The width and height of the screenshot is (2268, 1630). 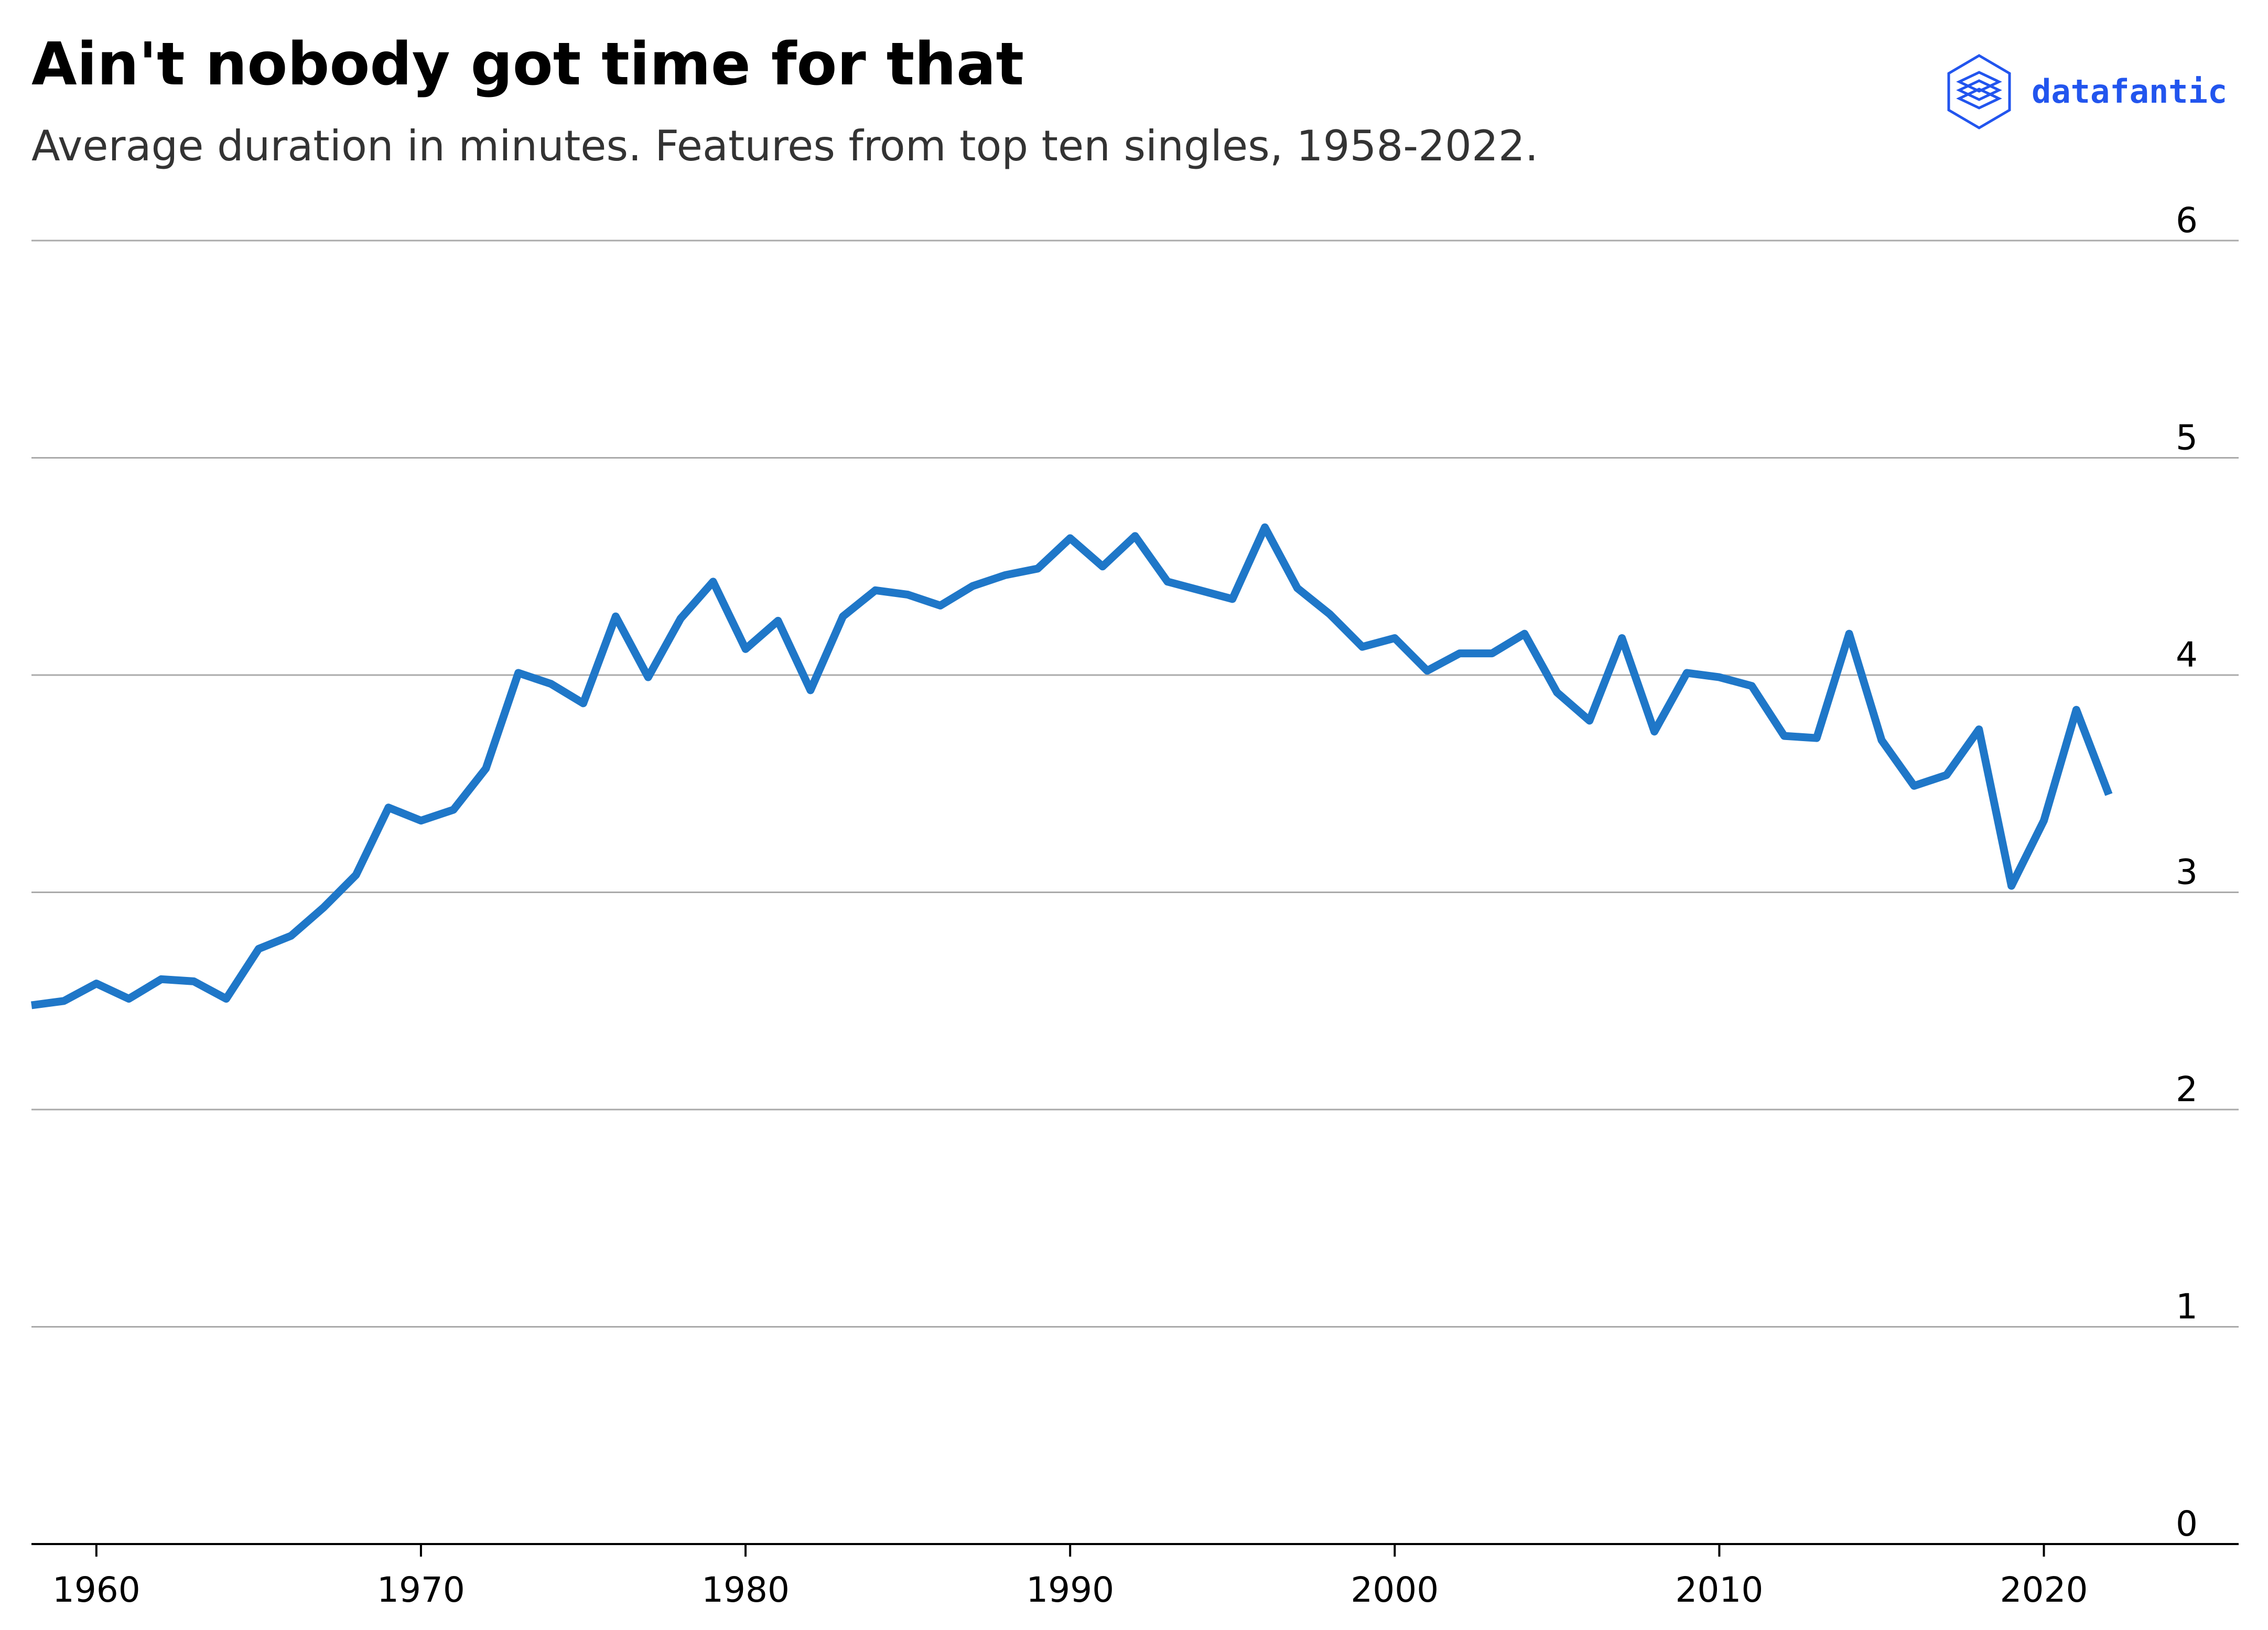 I want to click on y-tick-label-1: 1, so click(x=2187, y=1307).